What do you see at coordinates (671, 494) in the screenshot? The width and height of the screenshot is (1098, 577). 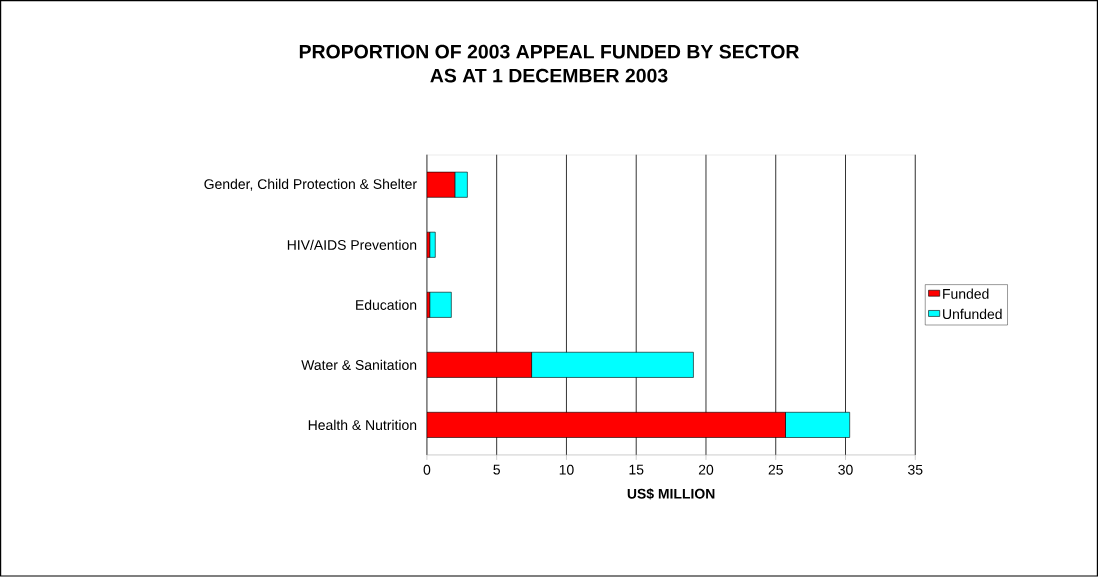 I see `x-axis-title: US$ MILLION` at bounding box center [671, 494].